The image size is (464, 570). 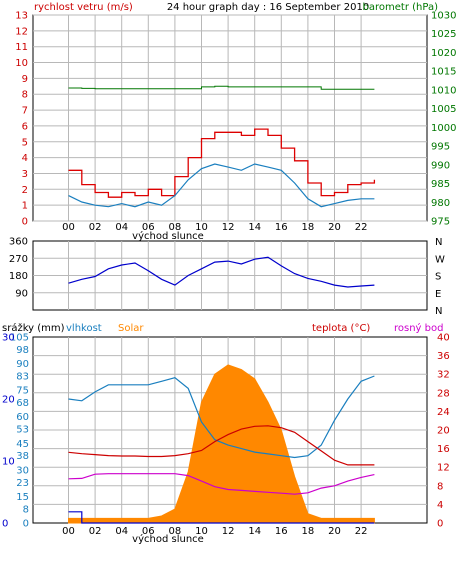 I want to click on wind-speed-tick-9: 9, so click(x=25, y=79).